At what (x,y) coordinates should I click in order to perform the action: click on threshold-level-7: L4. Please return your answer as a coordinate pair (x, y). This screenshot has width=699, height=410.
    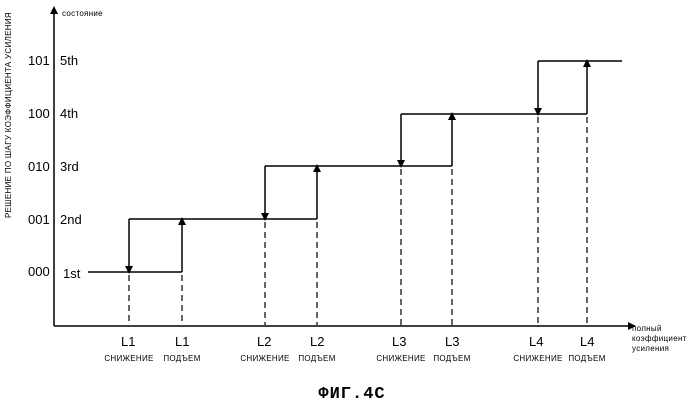
    Looking at the image, I should click on (587, 341).